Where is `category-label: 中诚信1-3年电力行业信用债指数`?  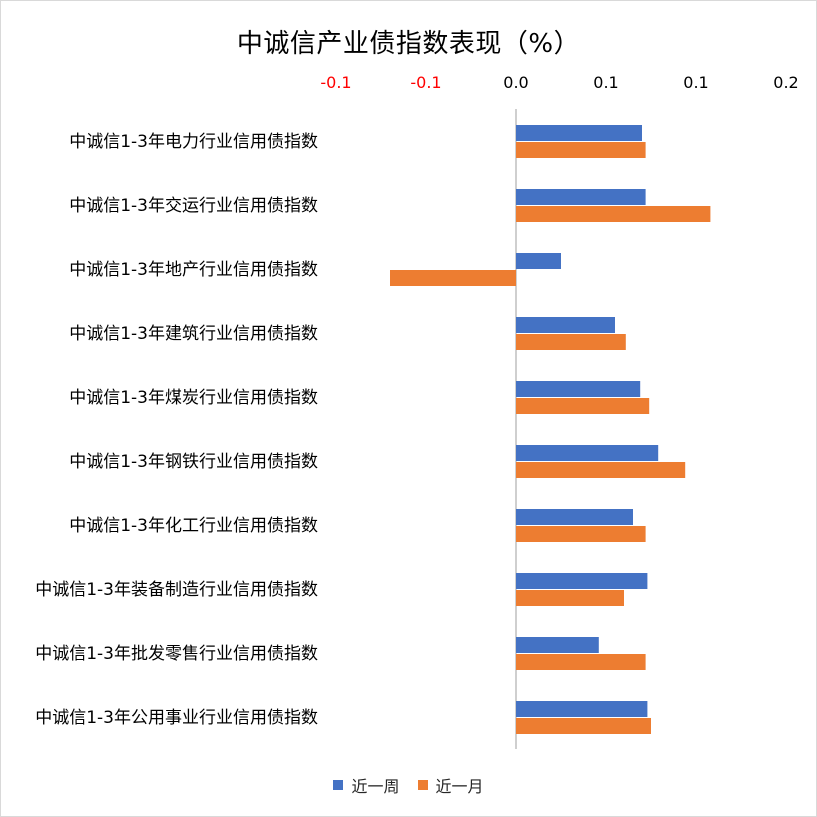
category-label: 中诚信1-3年电力行业信用债指数 is located at coordinates (193, 142).